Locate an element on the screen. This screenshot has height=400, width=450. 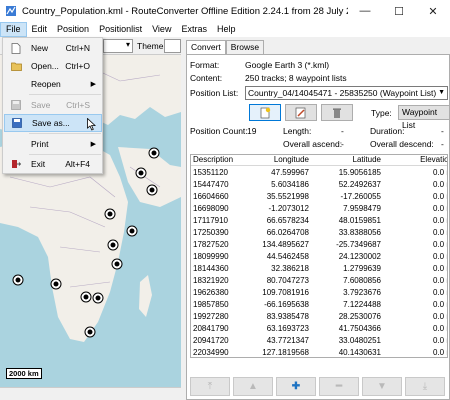
overall-descend-value: - is located at coordinates (442, 144).